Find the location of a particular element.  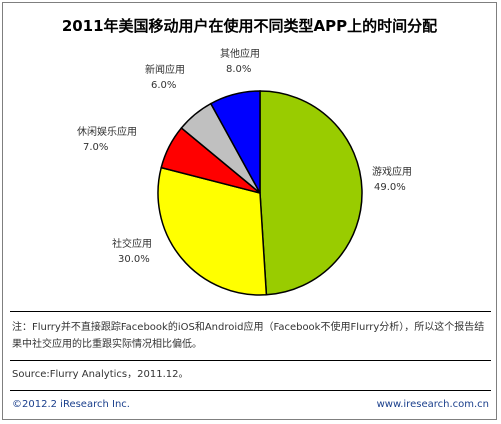

slice-value-label: 7.0% is located at coordinates (95, 147).